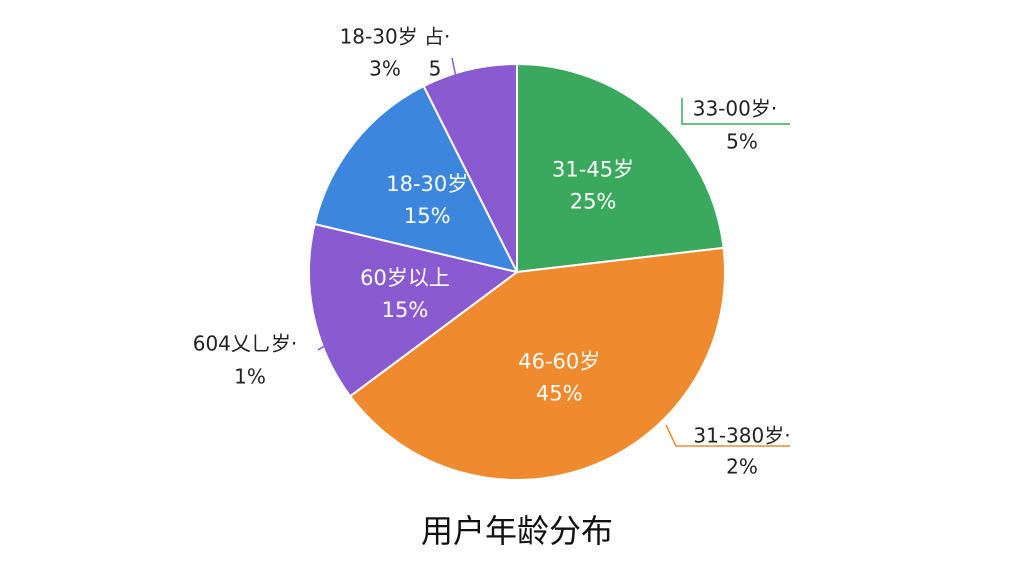  What do you see at coordinates (435, 69) in the screenshot?
I see `callout-text: 5` at bounding box center [435, 69].